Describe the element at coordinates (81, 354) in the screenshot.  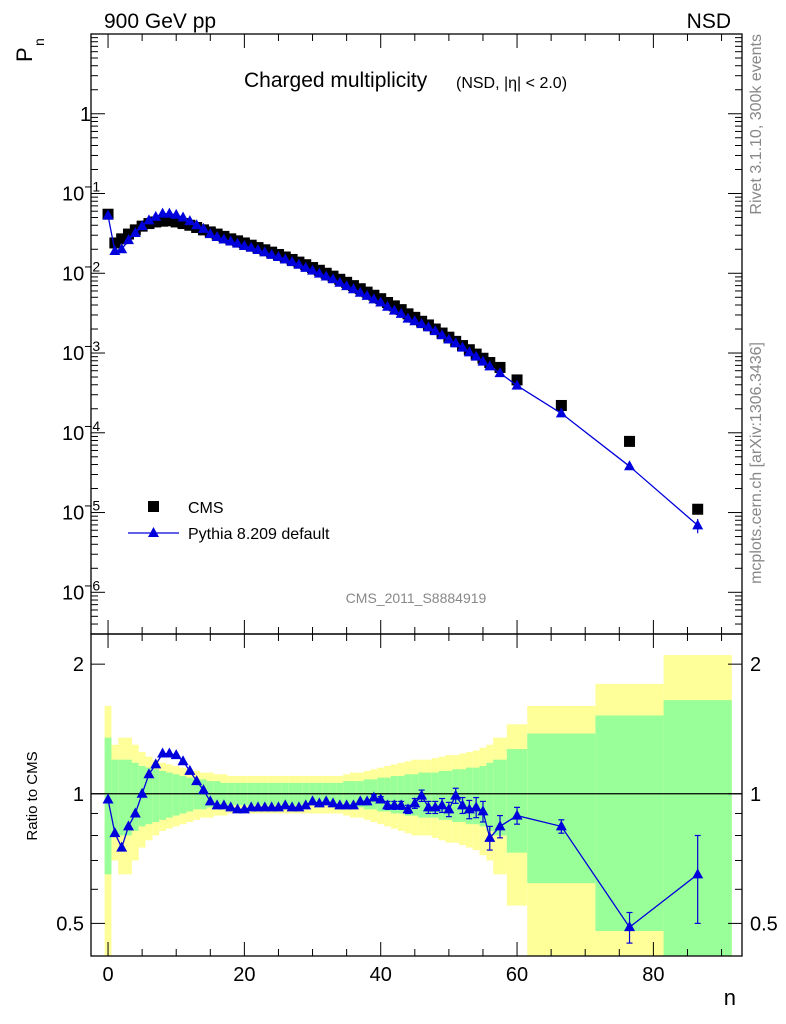
I see `main-y-tick-labels: 10⁻⁶ 10⁻⁵ 10⁻⁴ 10⁻³ 10⁻² 10⁻¹ 1` at that location.